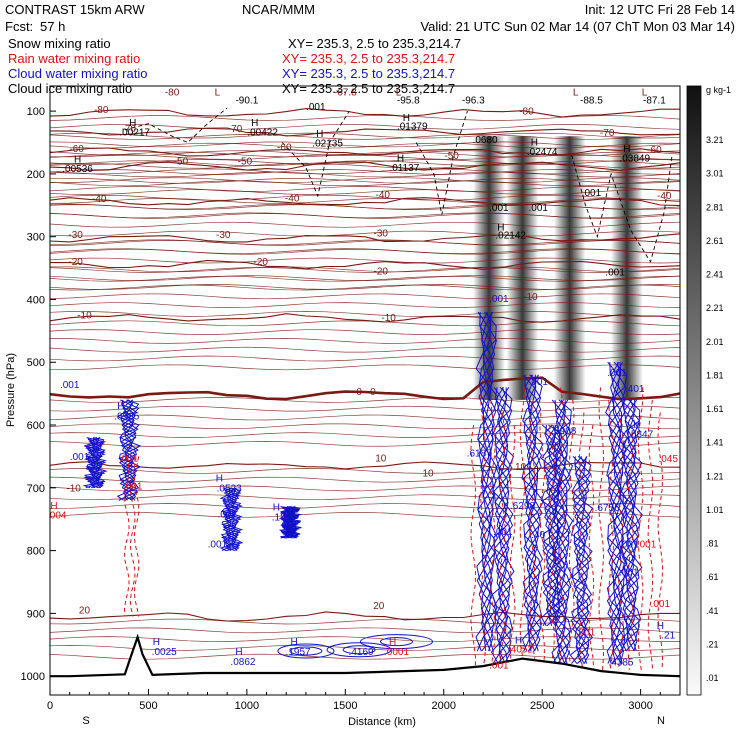 This screenshot has width=740, height=740. Describe the element at coordinates (661, 721) in the screenshot. I see `end-point-label: N` at that location.